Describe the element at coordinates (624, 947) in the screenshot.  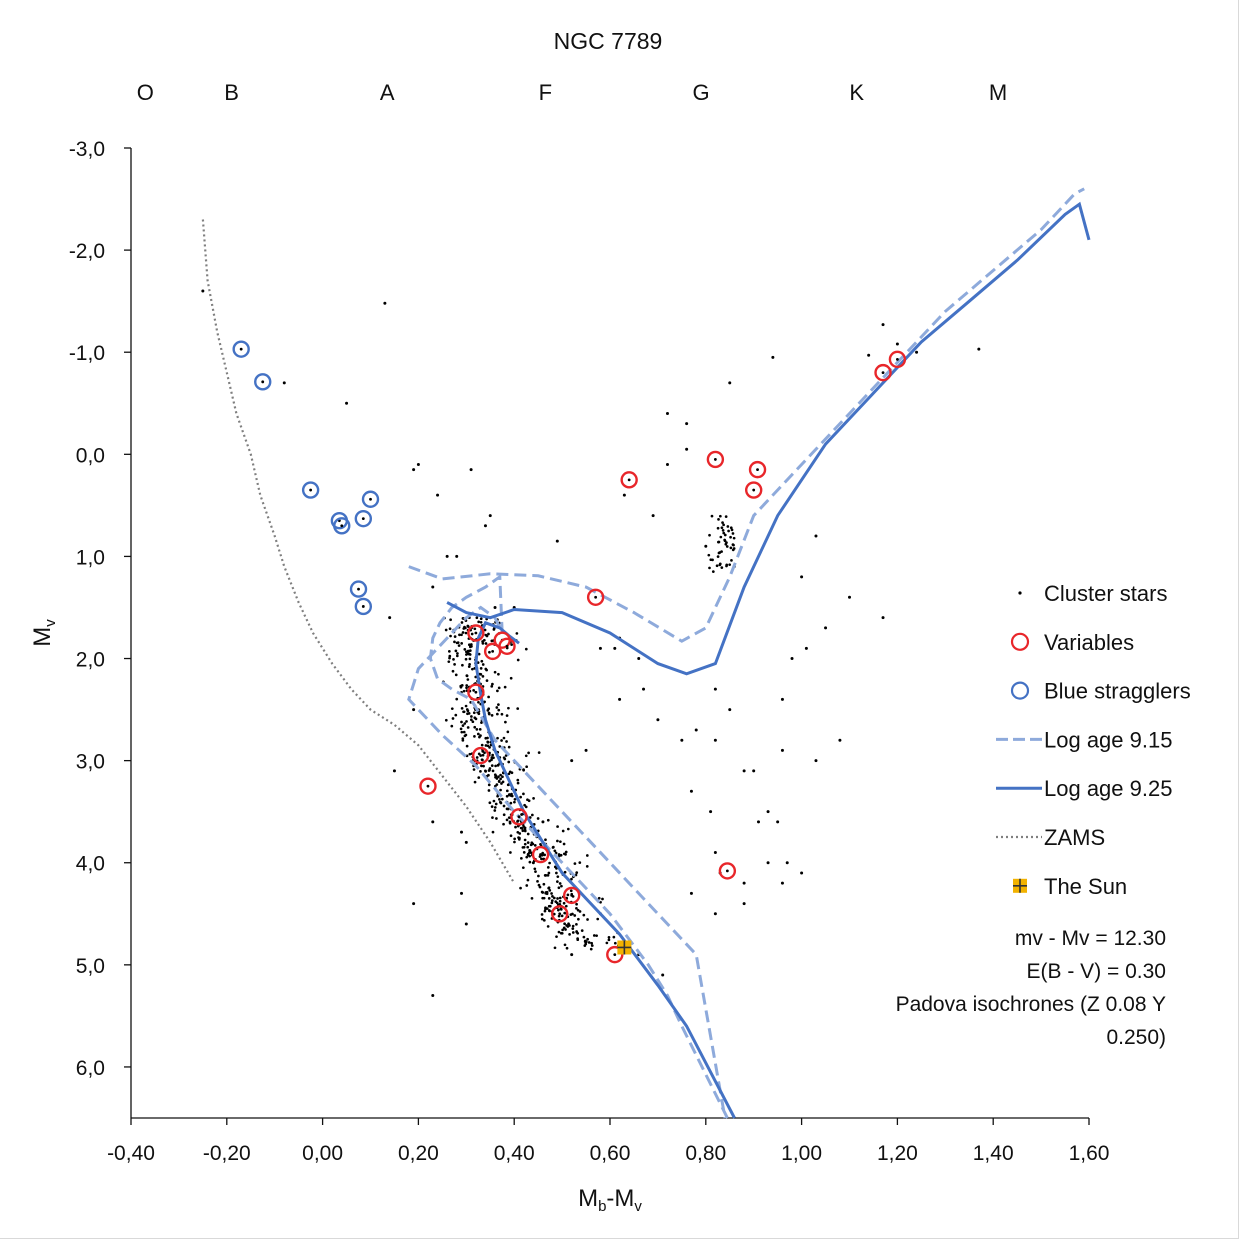
I see `sun-marker-cross` at that location.